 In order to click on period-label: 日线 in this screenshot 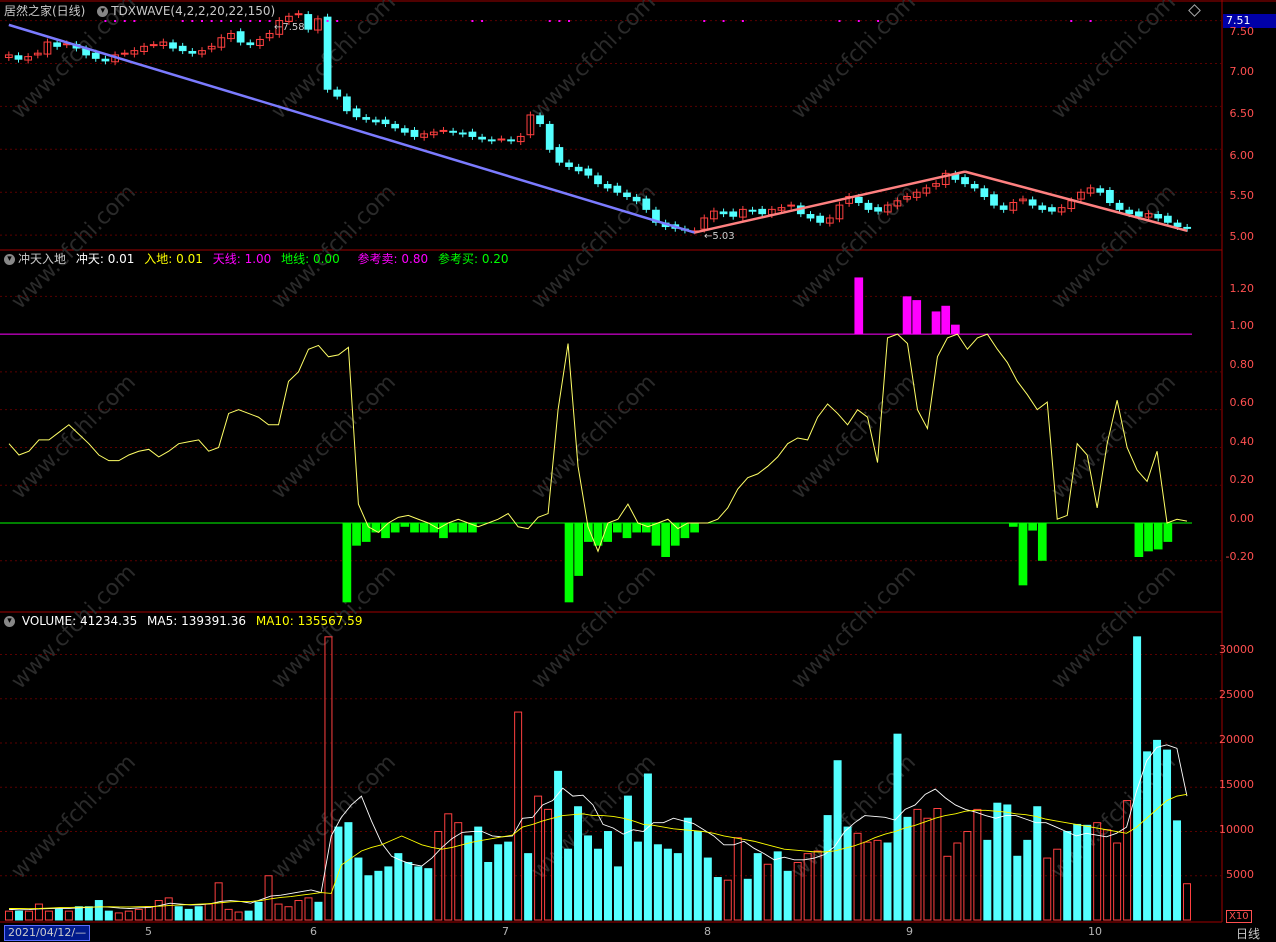, I will do `click(1248, 934)`.